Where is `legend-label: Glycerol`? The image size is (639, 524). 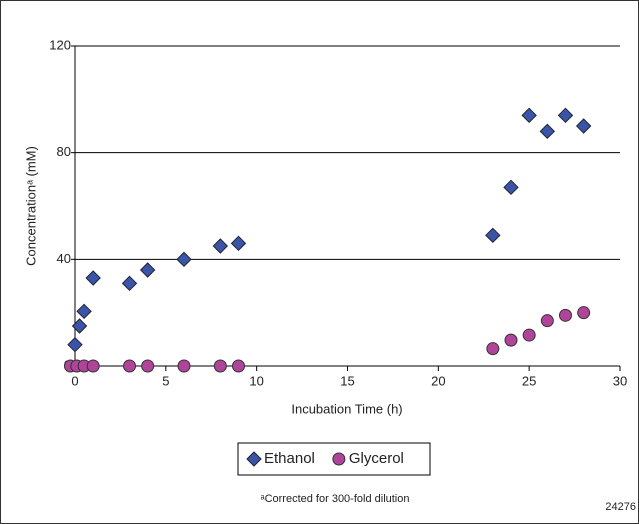 legend-label: Glycerol is located at coordinates (376, 458).